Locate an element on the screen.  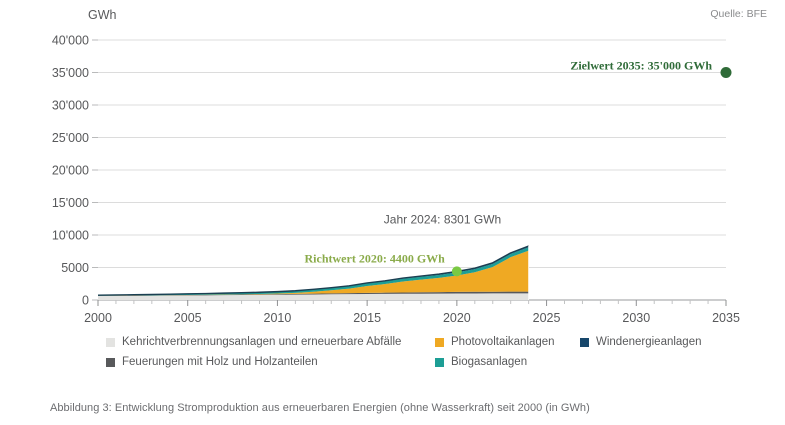
x-tick-label: 2015 is located at coordinates (367, 318).